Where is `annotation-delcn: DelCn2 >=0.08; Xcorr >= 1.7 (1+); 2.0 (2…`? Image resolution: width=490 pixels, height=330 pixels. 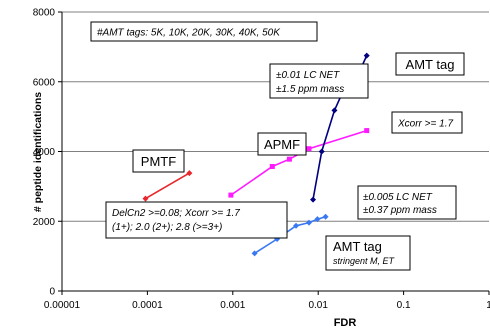
annotation-delcn: DelCn2 >=0.08; Xcorr >= 1.7 (1+); 2.0 (2… is located at coordinates (196, 220).